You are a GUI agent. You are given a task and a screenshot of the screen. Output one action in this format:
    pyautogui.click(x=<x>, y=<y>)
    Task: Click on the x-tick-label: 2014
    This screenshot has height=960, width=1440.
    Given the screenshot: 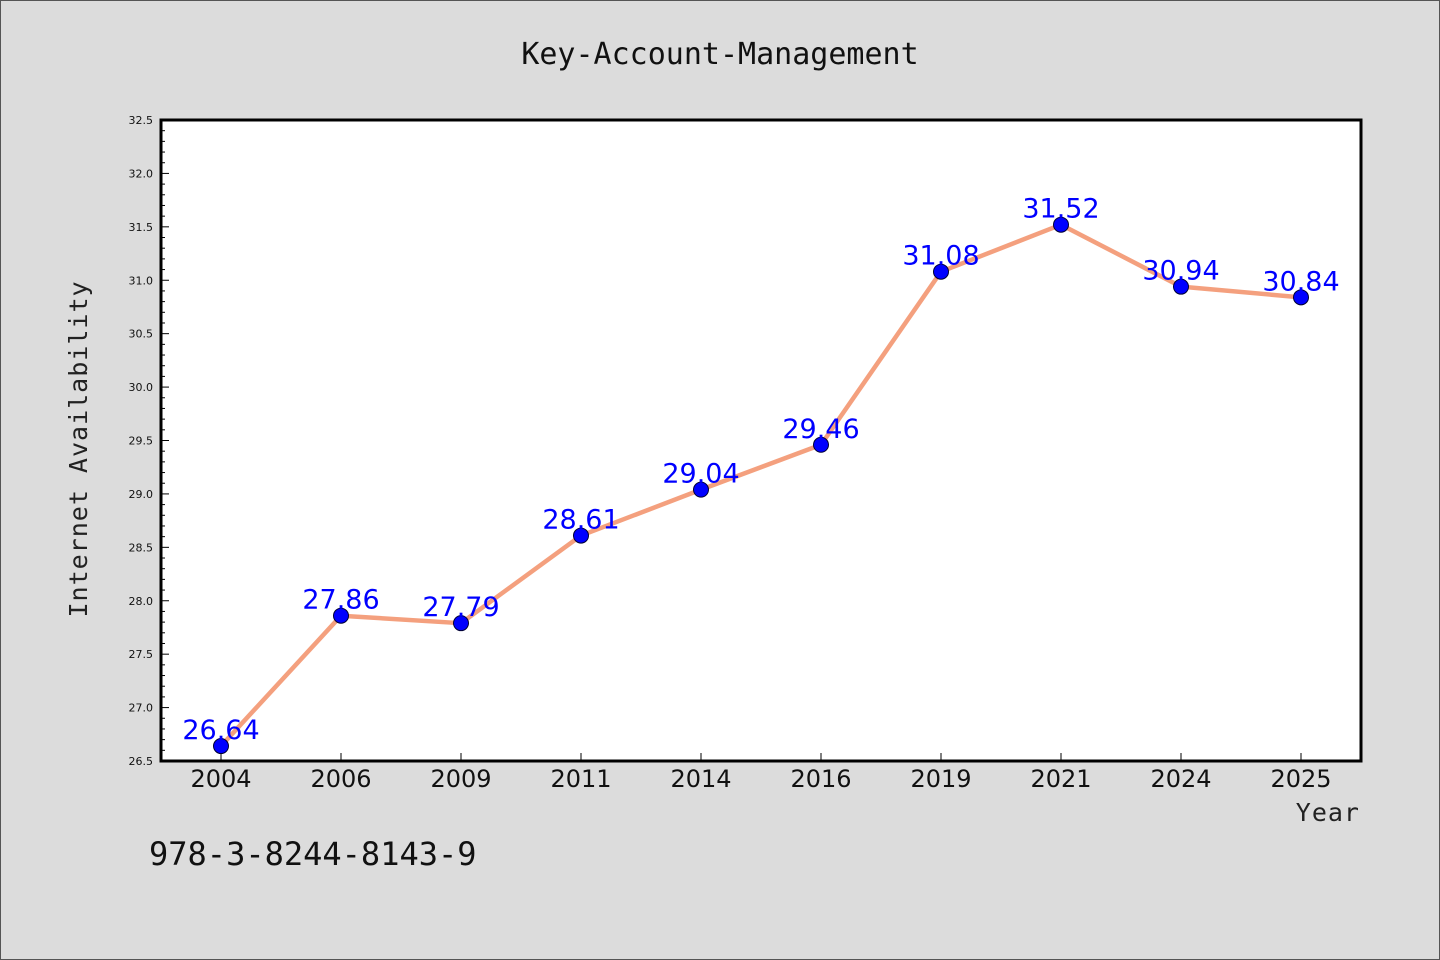 What is the action you would take?
    pyautogui.click(x=700, y=779)
    